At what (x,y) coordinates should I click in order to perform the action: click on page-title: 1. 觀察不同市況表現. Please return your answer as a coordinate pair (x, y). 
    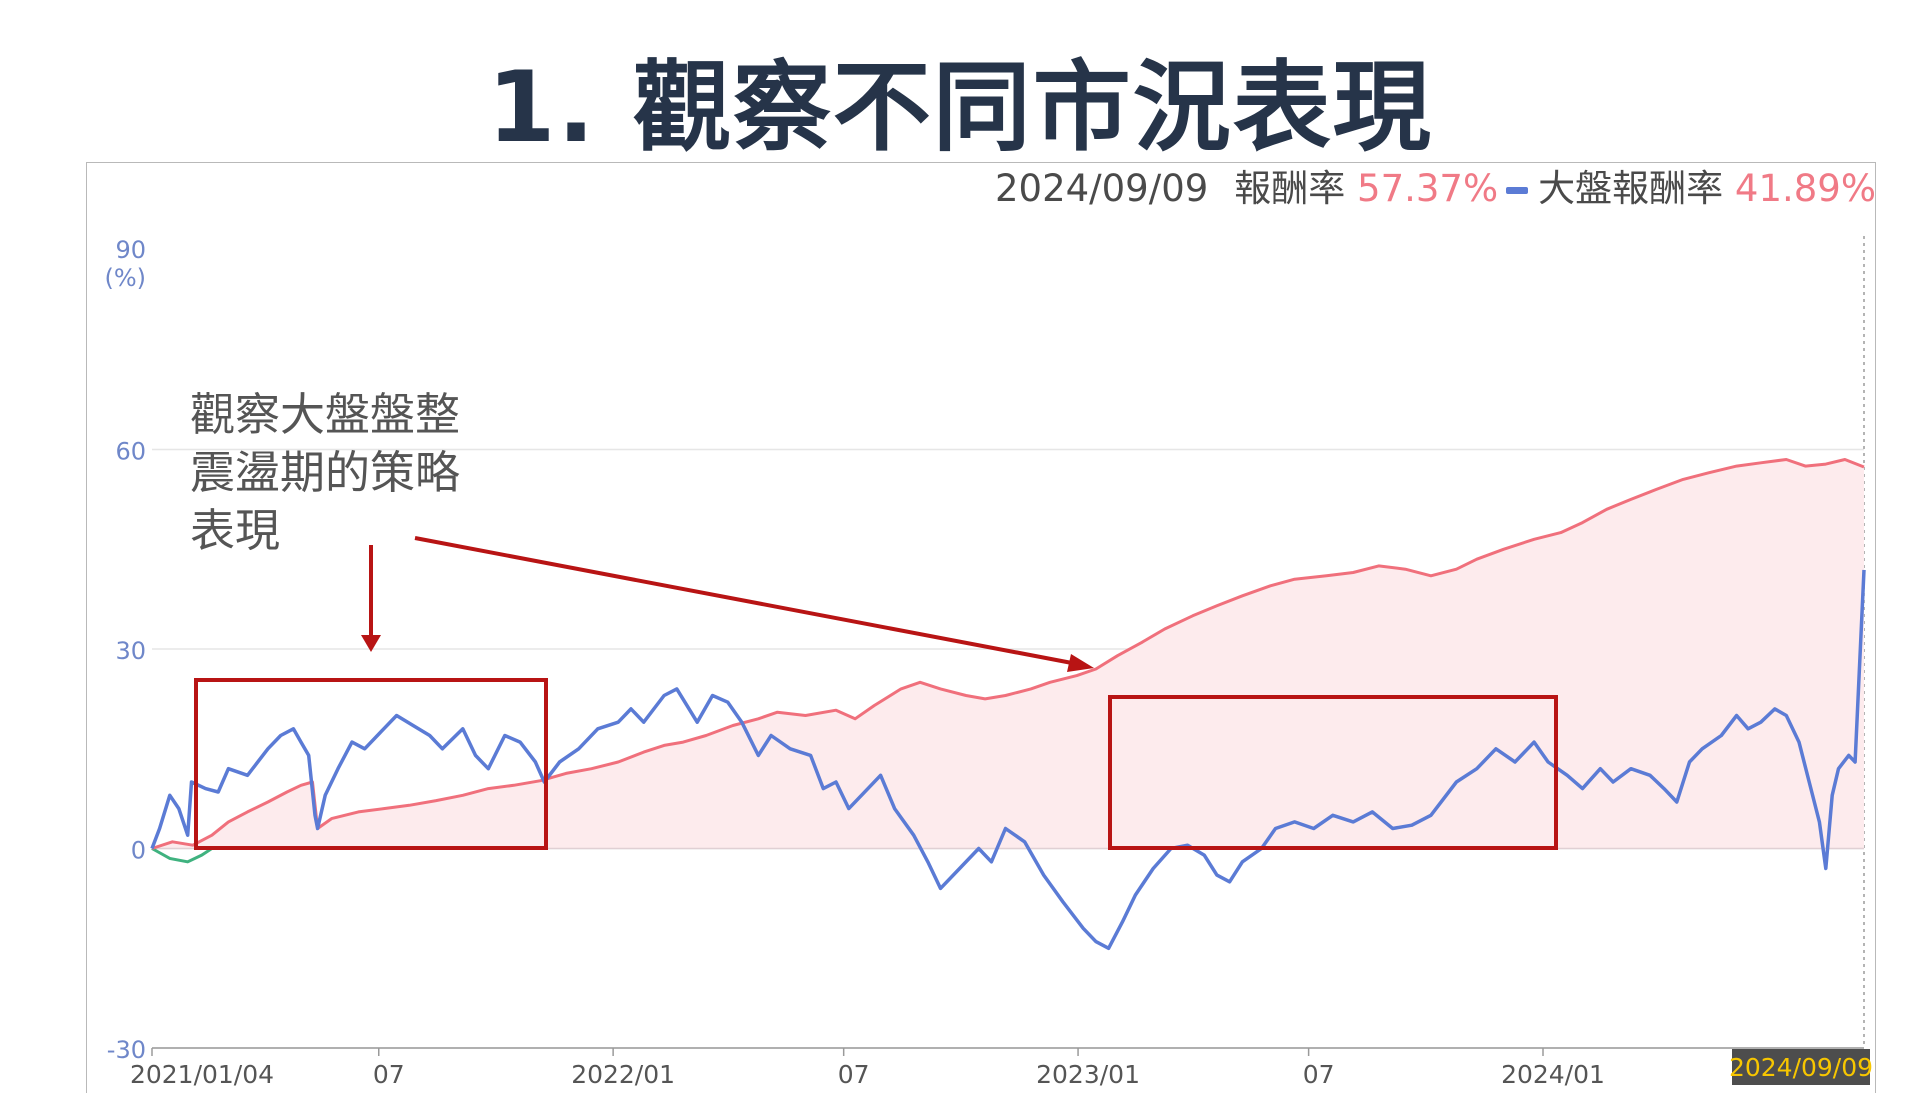
    Looking at the image, I should click on (960, 108).